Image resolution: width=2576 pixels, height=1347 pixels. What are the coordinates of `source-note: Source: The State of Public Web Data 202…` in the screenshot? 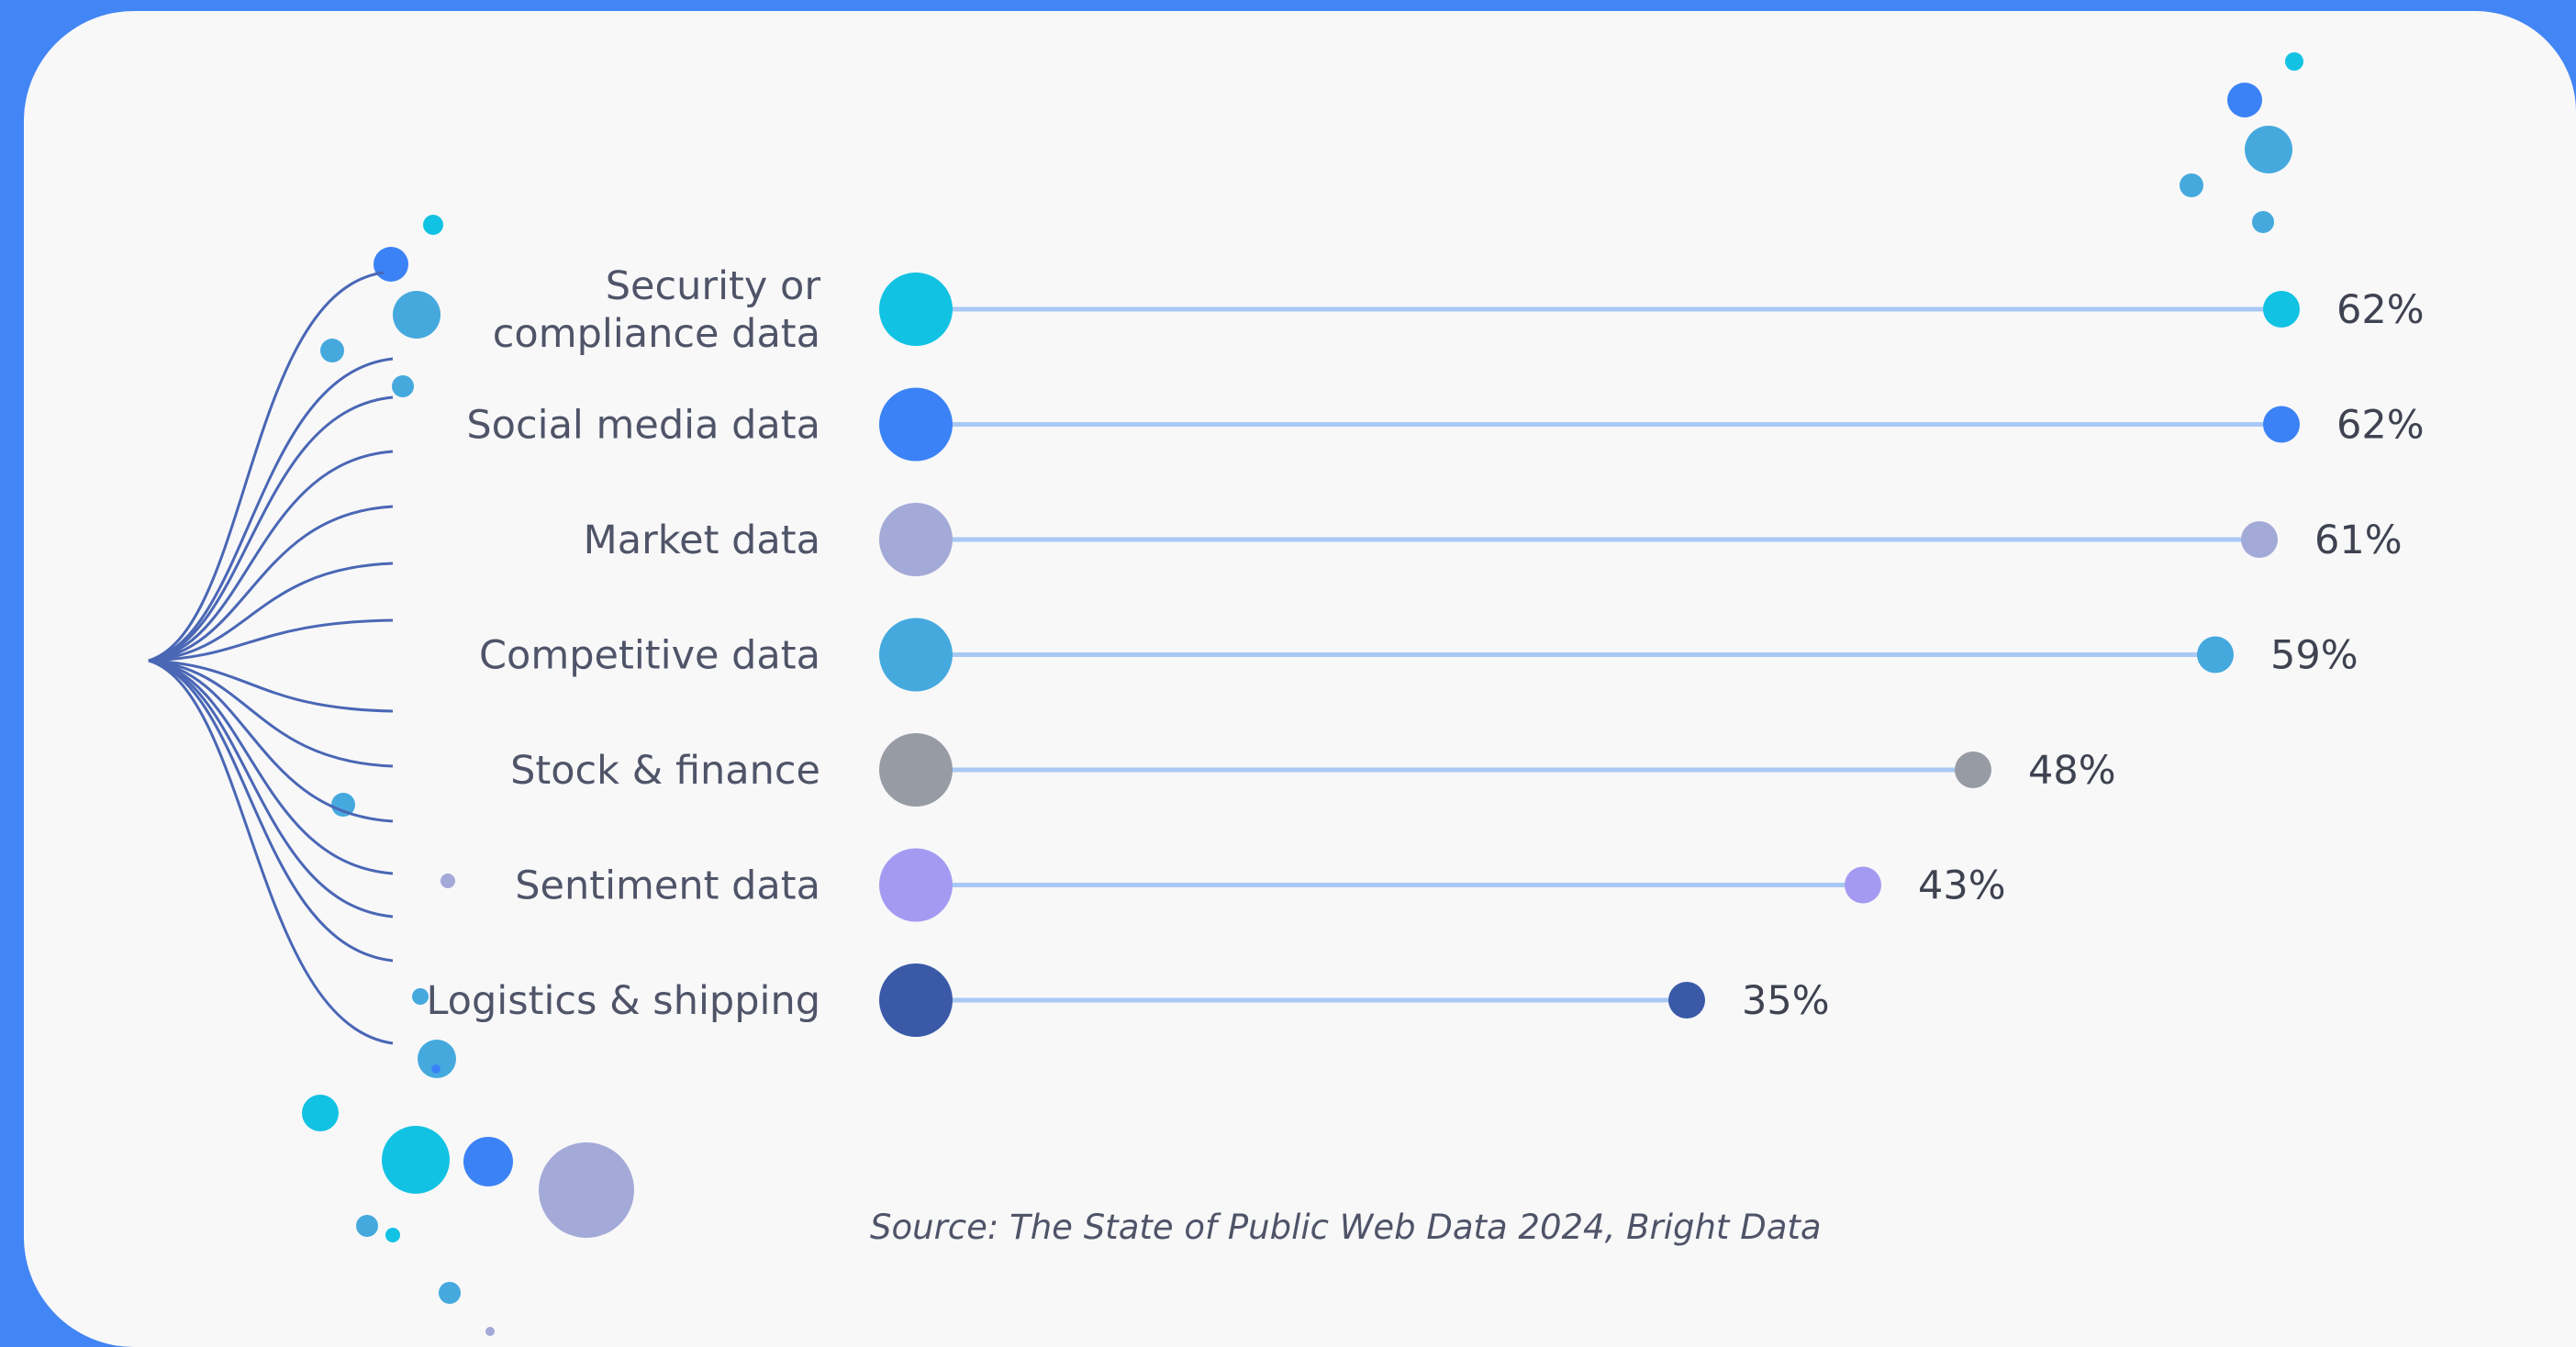 It's located at (1346, 1228).